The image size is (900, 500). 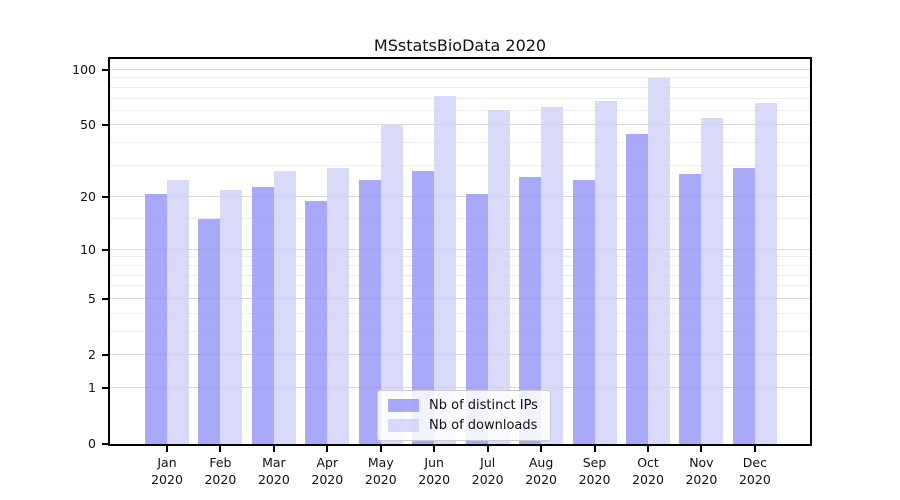 What do you see at coordinates (487, 471) in the screenshot?
I see `x-tick-label-jul: Jul 2020` at bounding box center [487, 471].